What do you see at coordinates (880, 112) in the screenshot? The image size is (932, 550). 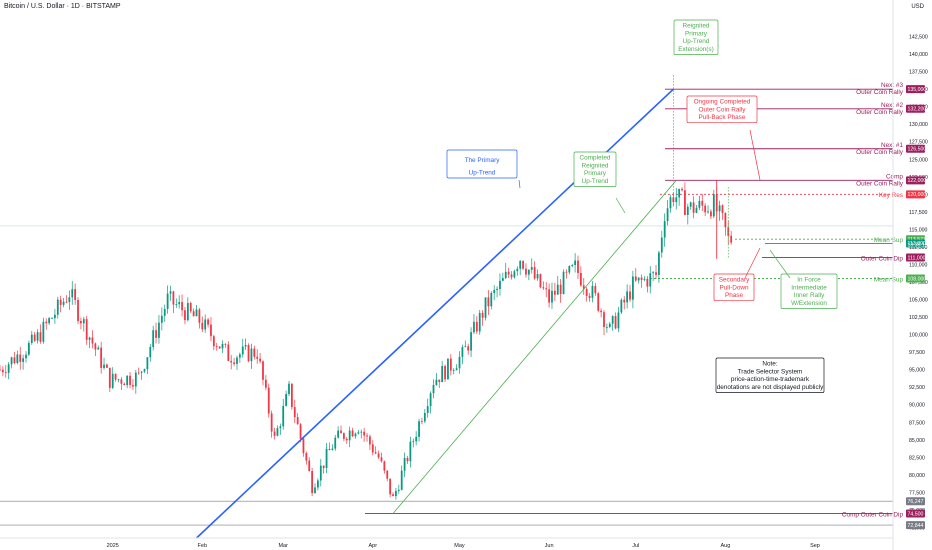 I see `level-label-bottom: Outer Coin Rally` at bounding box center [880, 112].